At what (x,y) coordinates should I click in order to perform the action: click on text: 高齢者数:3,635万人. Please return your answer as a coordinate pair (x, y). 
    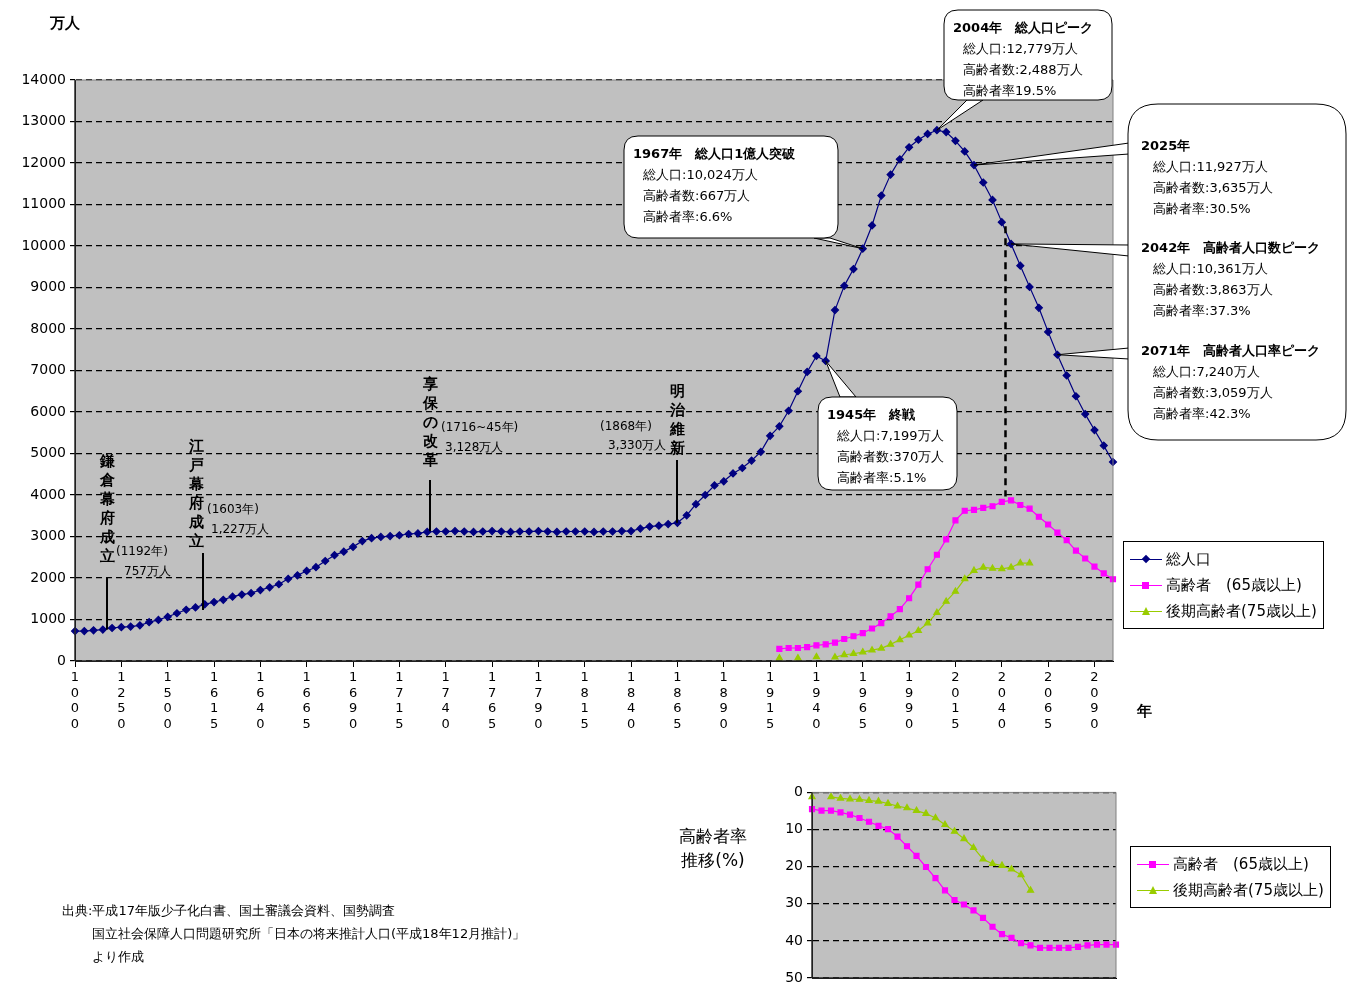
    Looking at the image, I should click on (1213, 188).